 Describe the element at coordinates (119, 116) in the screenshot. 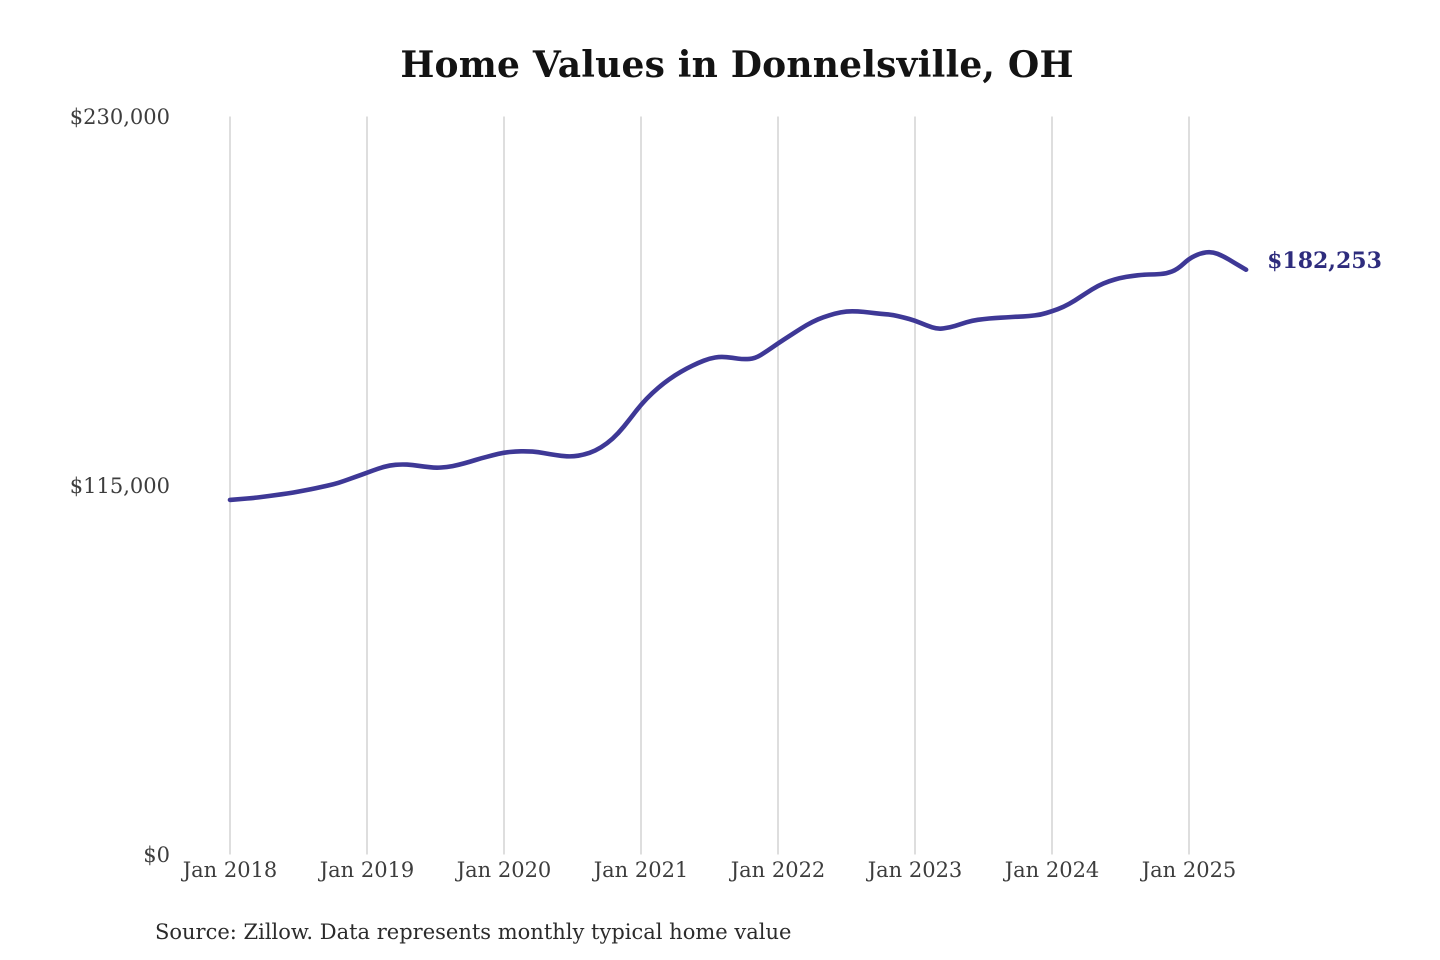

I see `y-tick-label: $230,000` at that location.